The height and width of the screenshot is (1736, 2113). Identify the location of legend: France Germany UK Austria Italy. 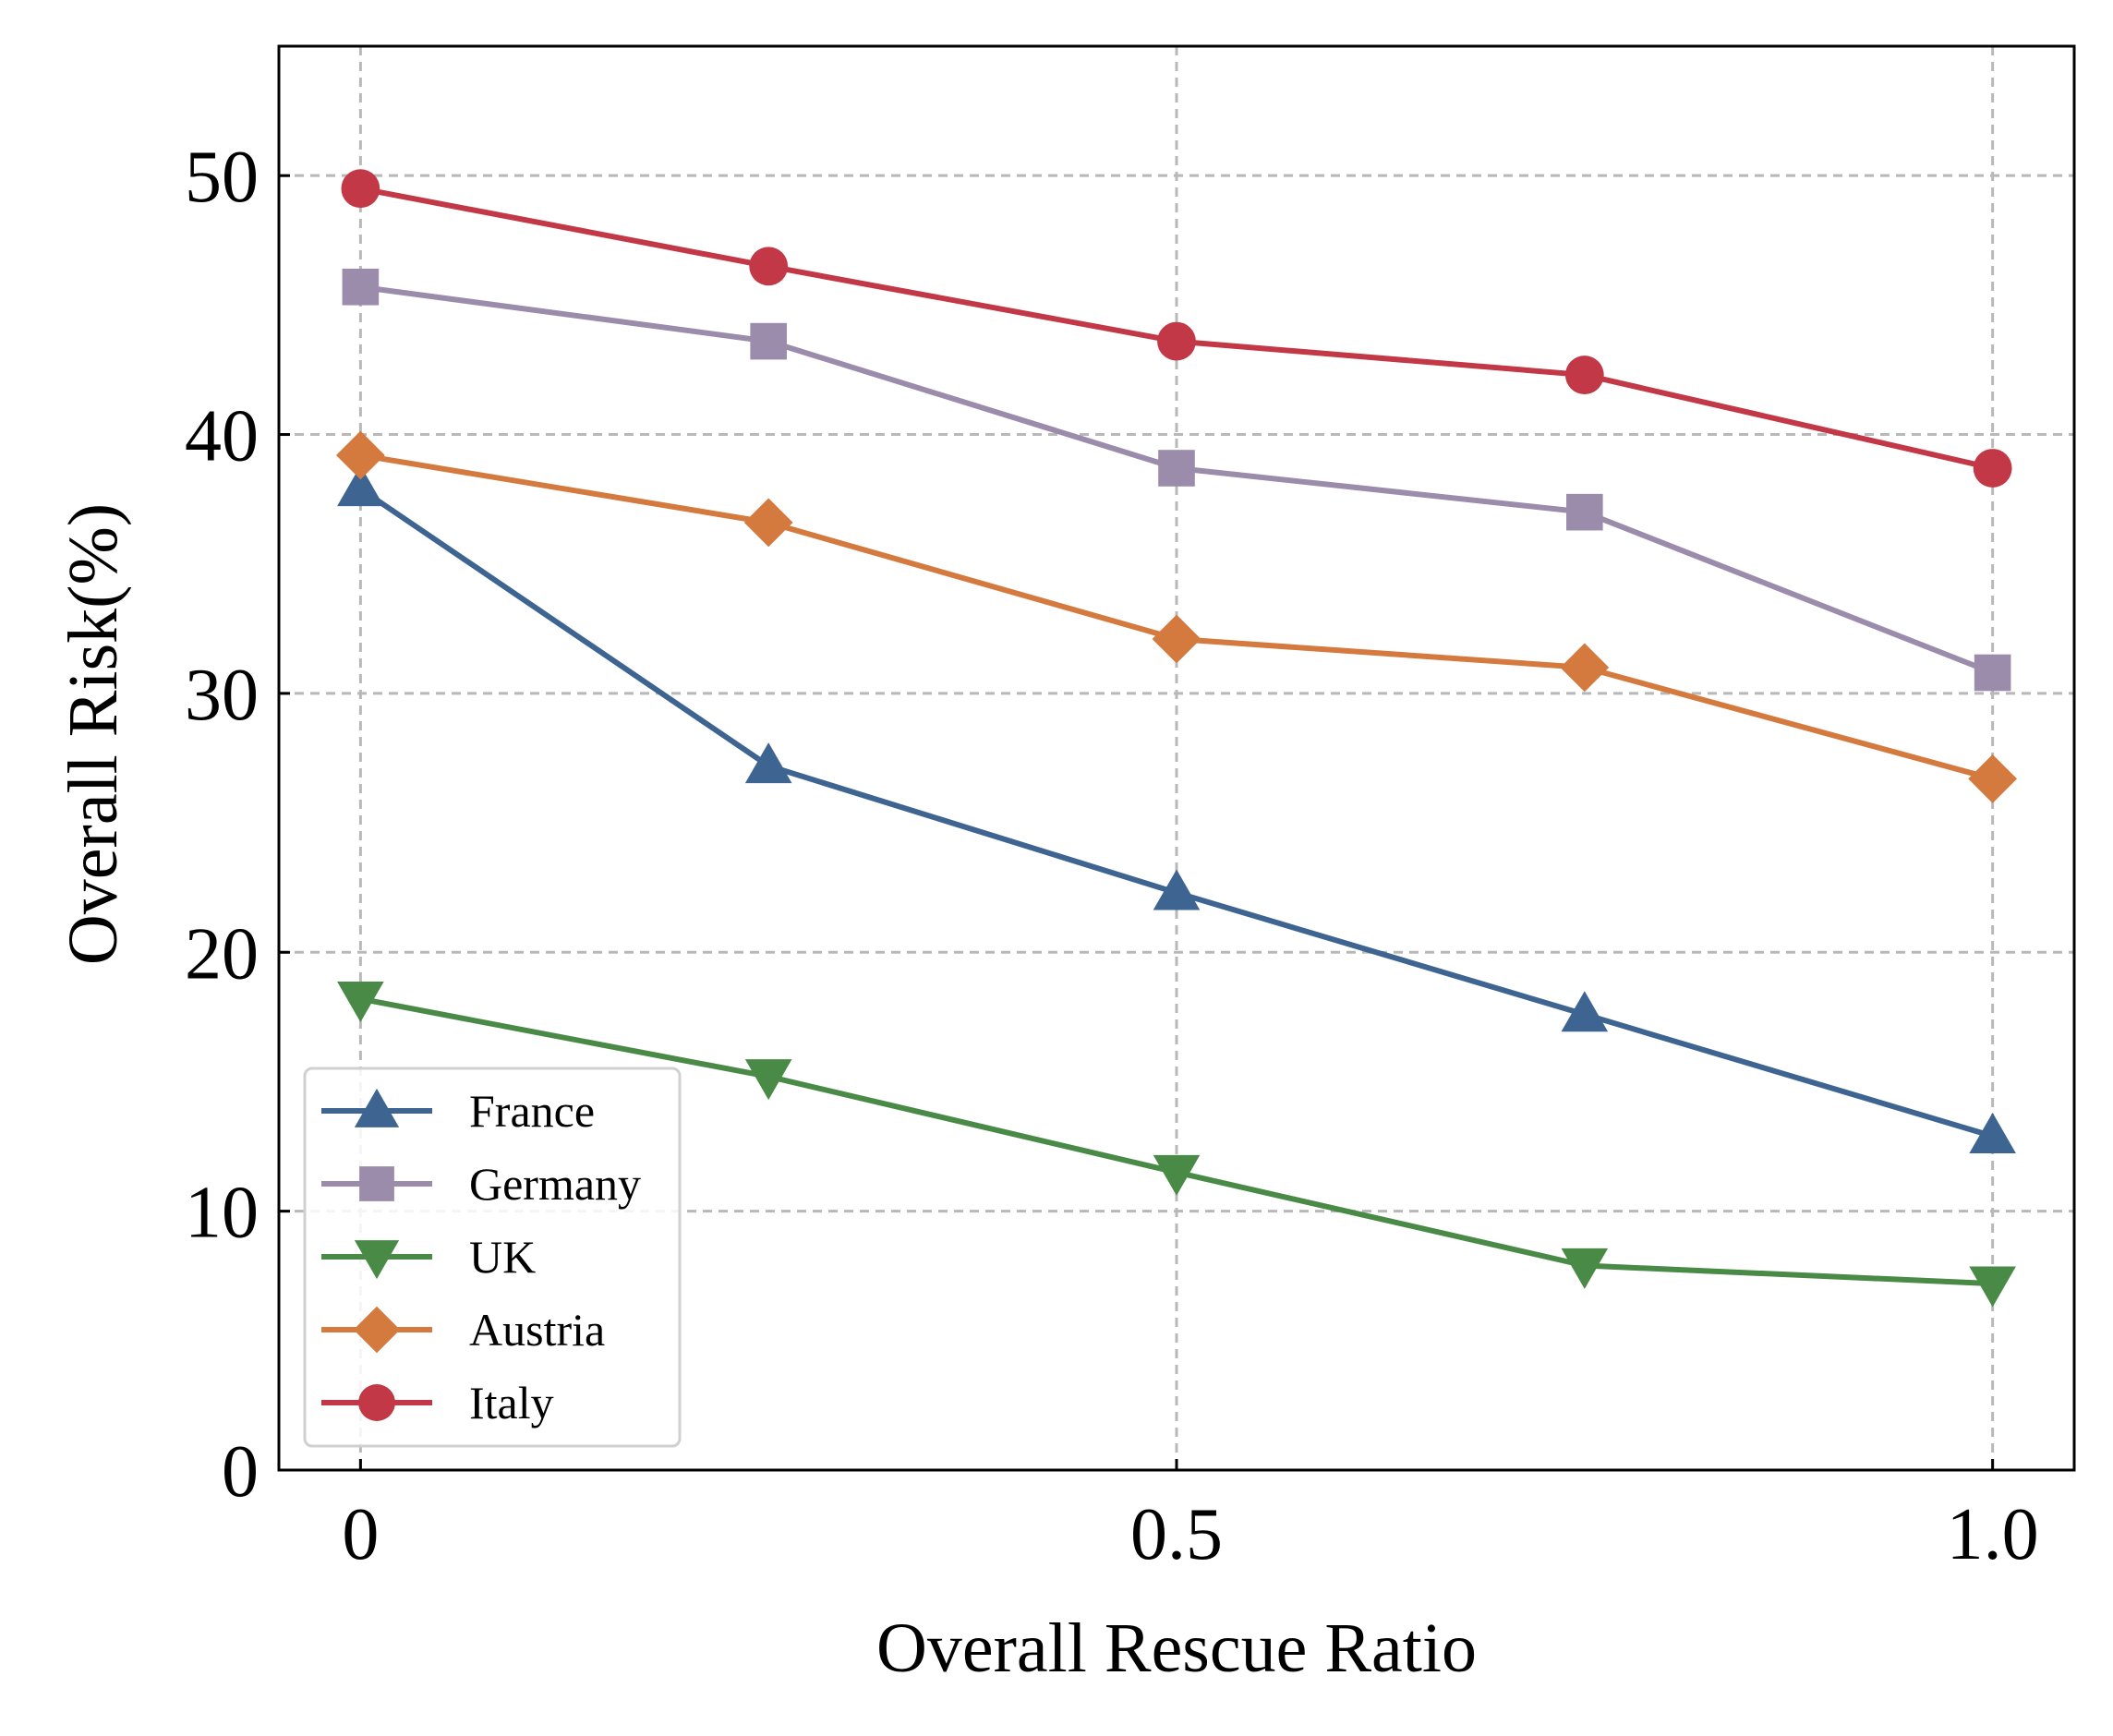
(492, 1257).